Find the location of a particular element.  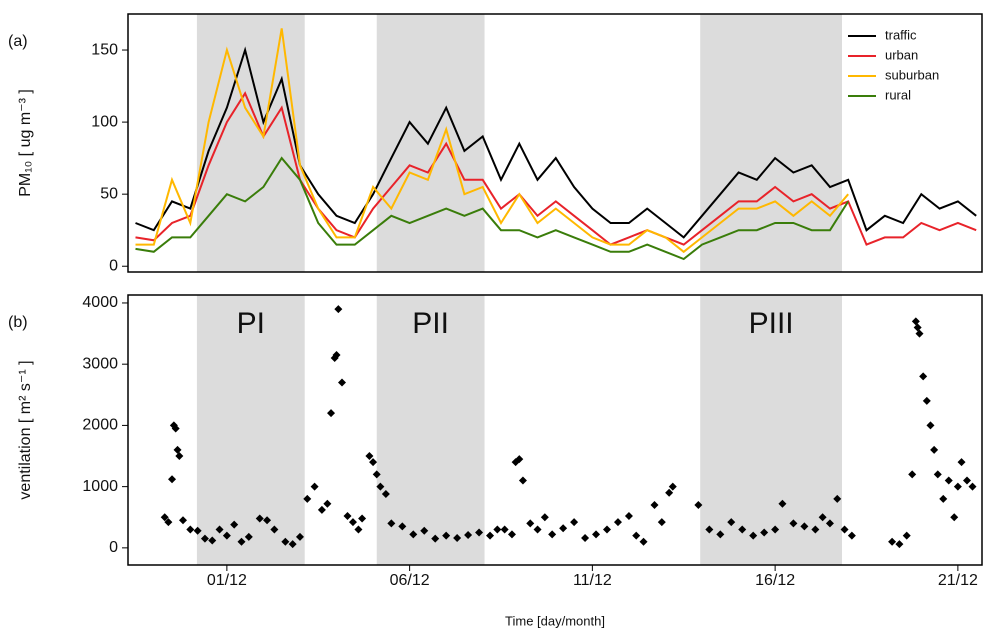

y-tick-label: 0 is located at coordinates (113, 547).